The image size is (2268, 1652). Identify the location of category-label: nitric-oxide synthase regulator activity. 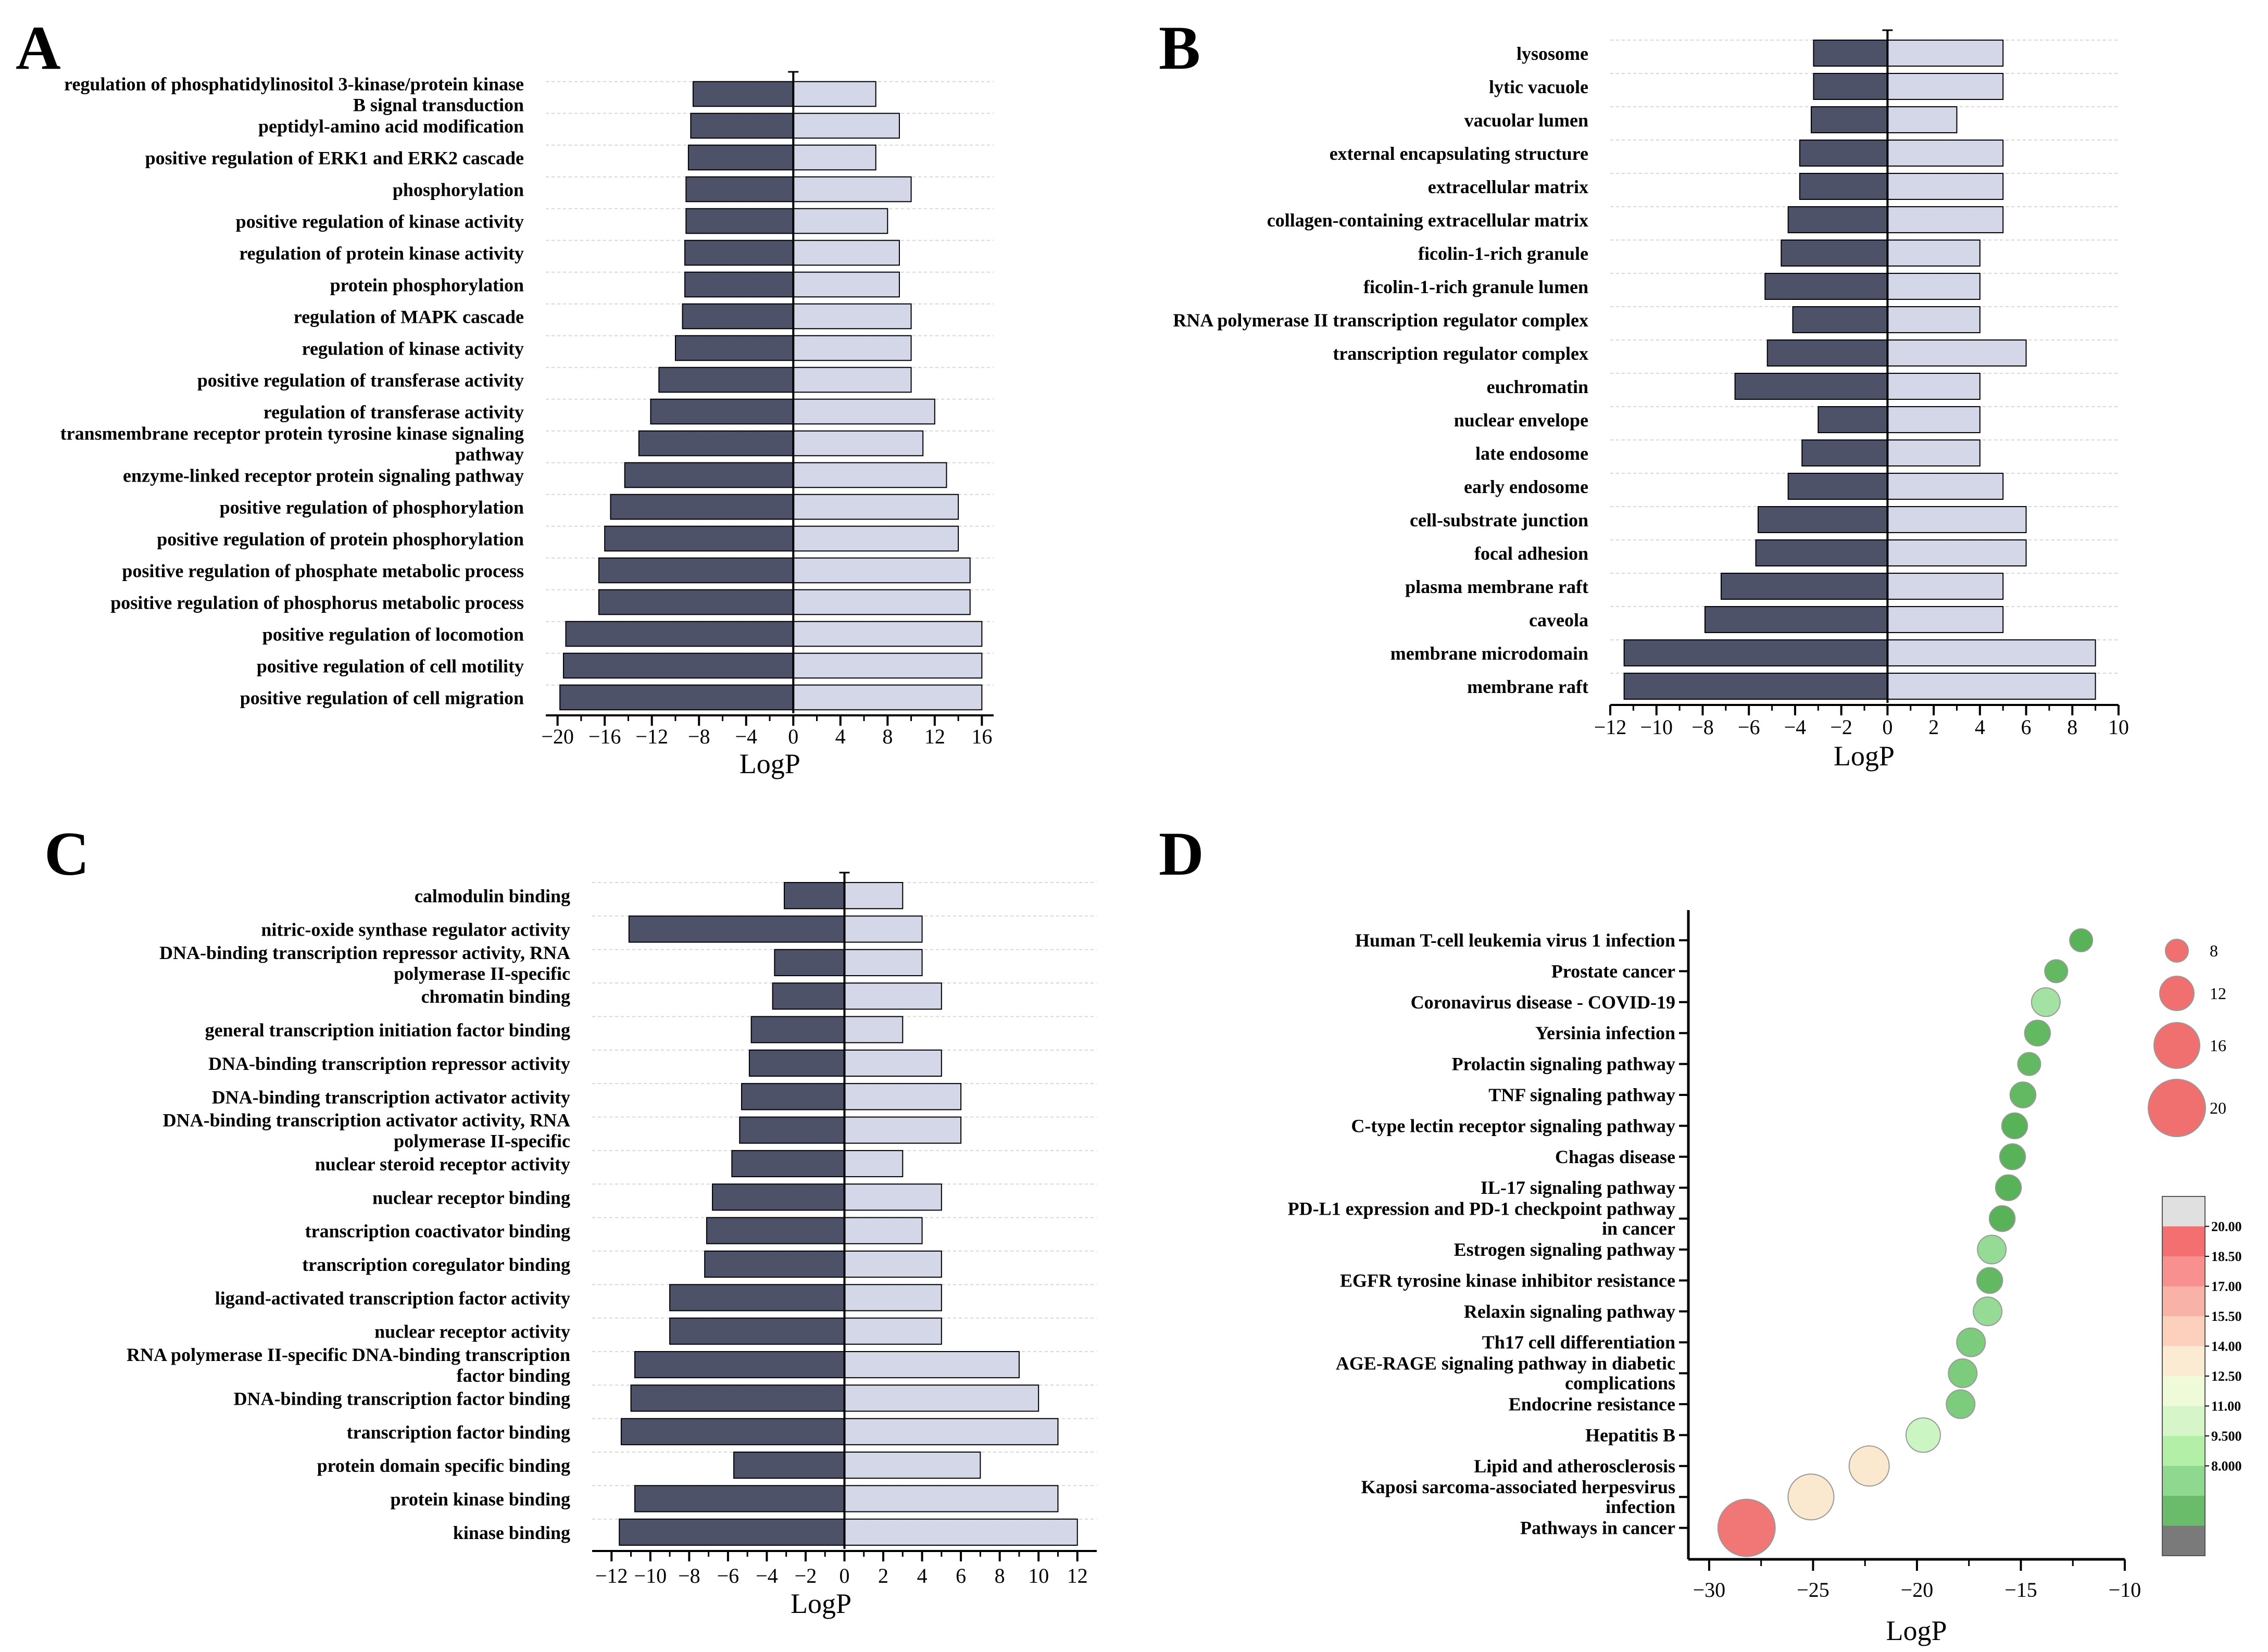
(415, 929).